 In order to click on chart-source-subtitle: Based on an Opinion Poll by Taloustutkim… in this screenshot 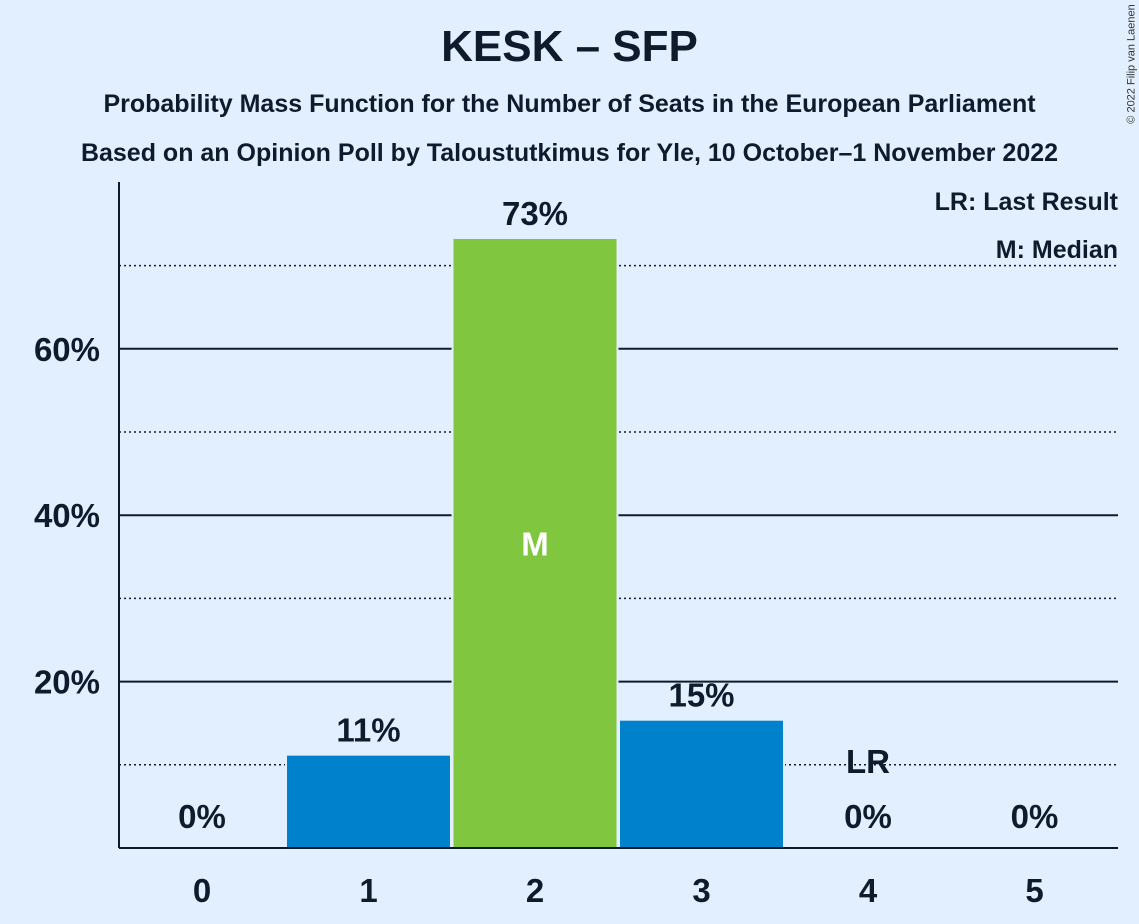, I will do `click(569, 153)`.